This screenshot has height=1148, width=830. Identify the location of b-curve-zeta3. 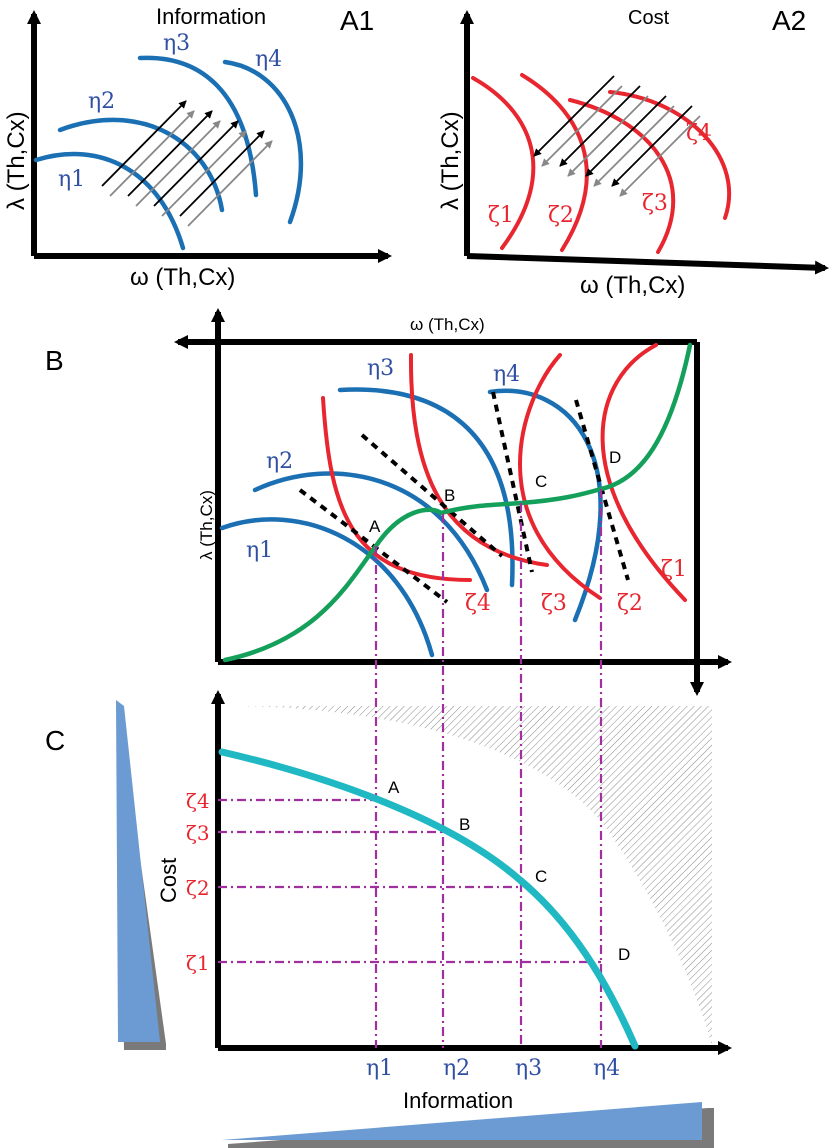
(478, 460).